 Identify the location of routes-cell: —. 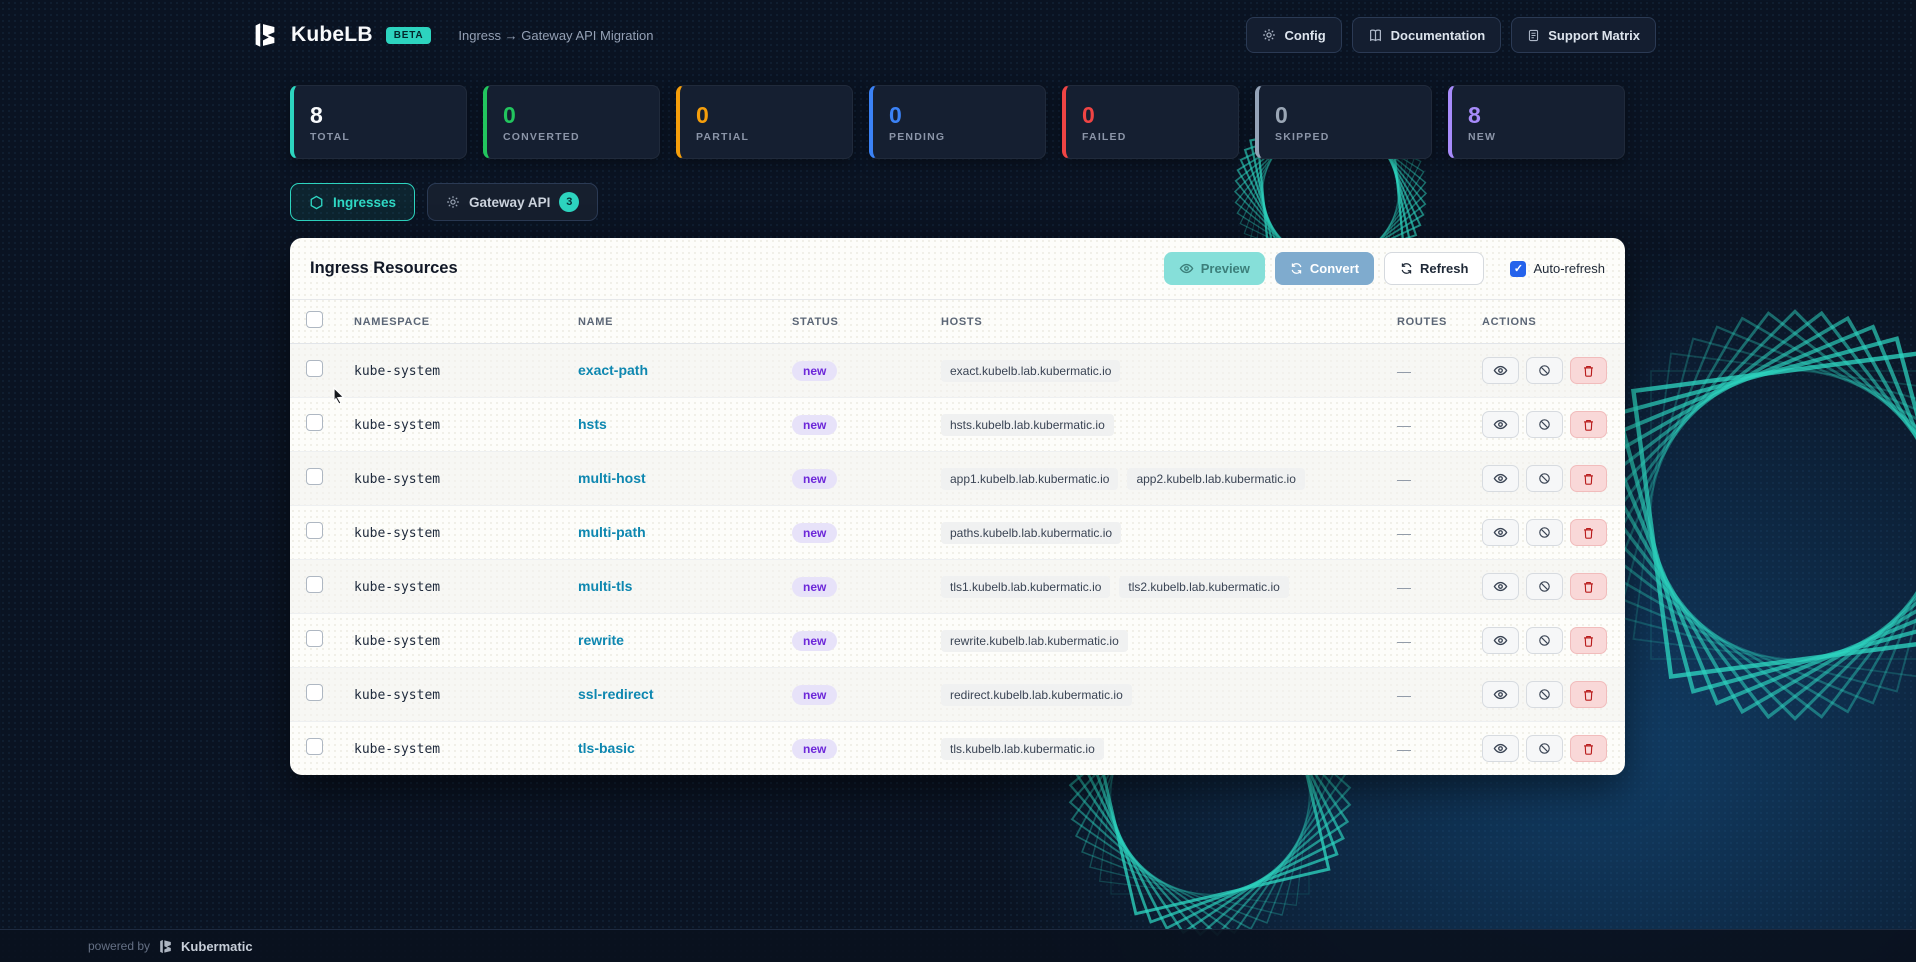
(1404, 370).